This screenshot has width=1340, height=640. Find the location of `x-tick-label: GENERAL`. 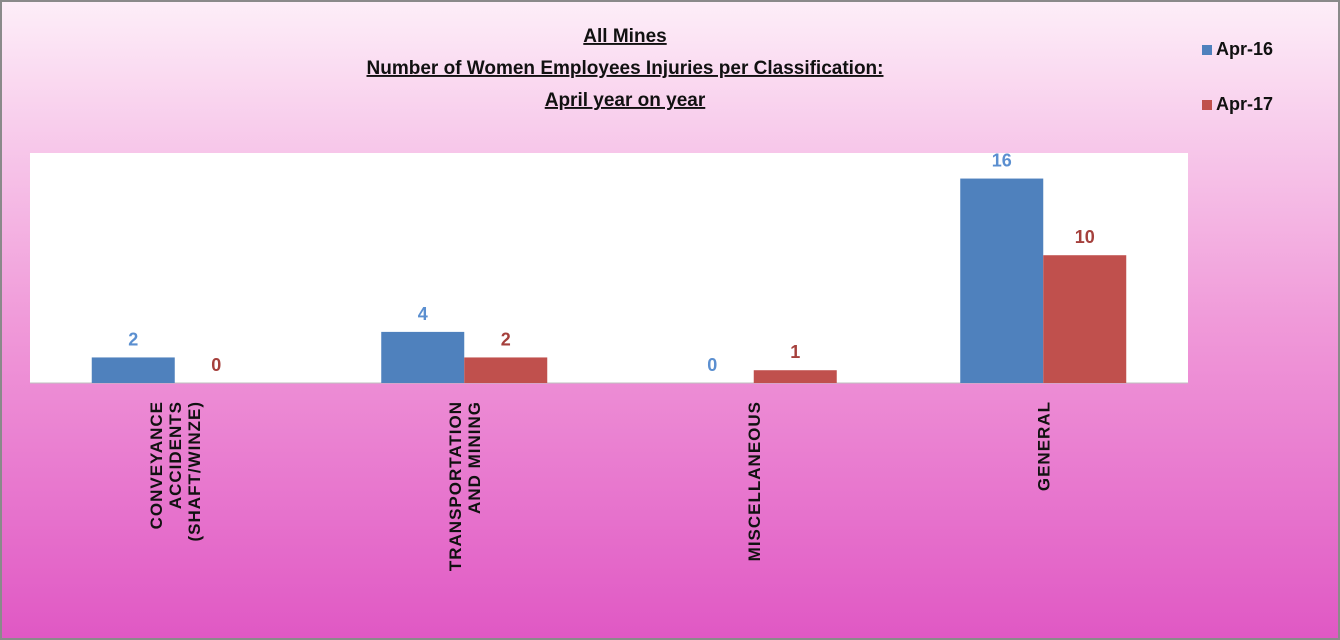

x-tick-label: GENERAL is located at coordinates (1043, 446).